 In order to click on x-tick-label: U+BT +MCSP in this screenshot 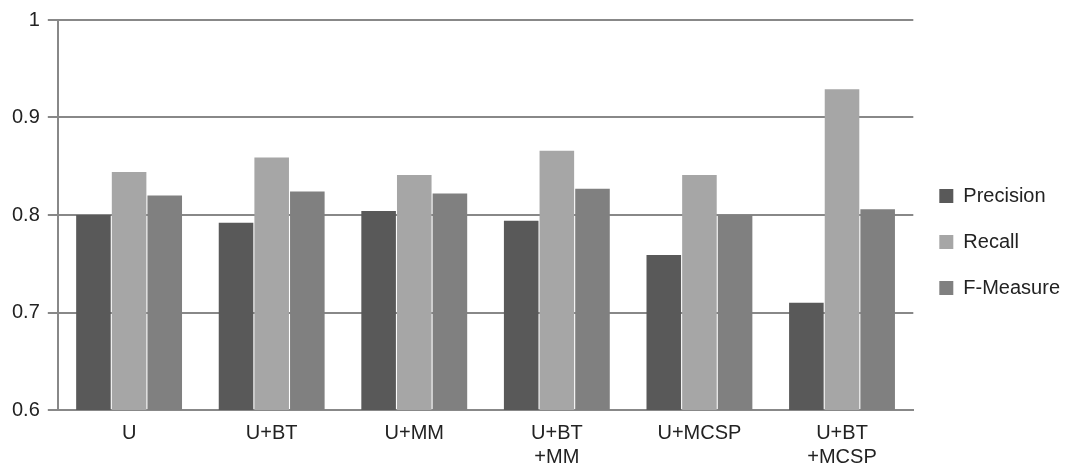, I will do `click(842, 443)`.